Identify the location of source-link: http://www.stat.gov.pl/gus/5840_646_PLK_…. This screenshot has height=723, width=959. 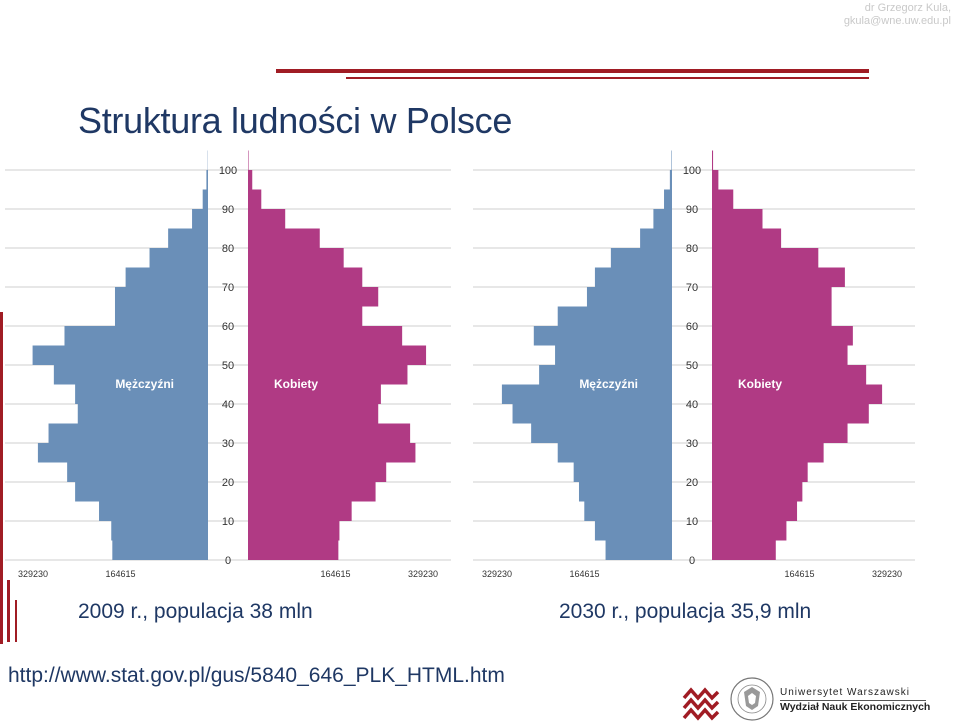
(256, 675).